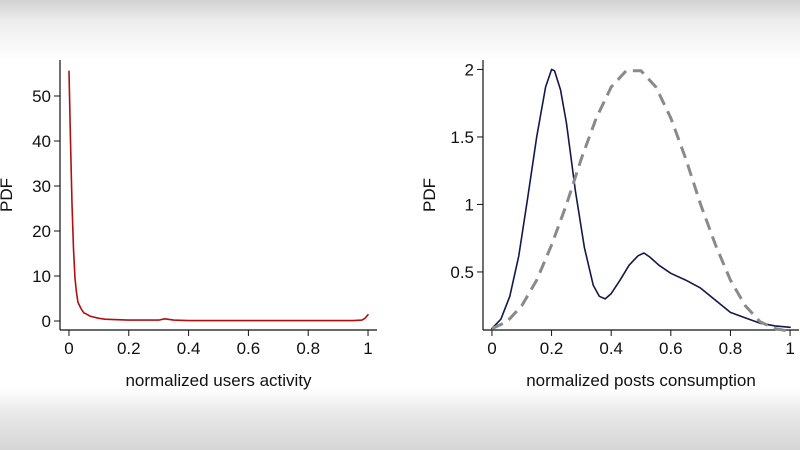 This screenshot has height=450, width=800. What do you see at coordinates (46, 321) in the screenshot?
I see `y-tick-label: 0` at bounding box center [46, 321].